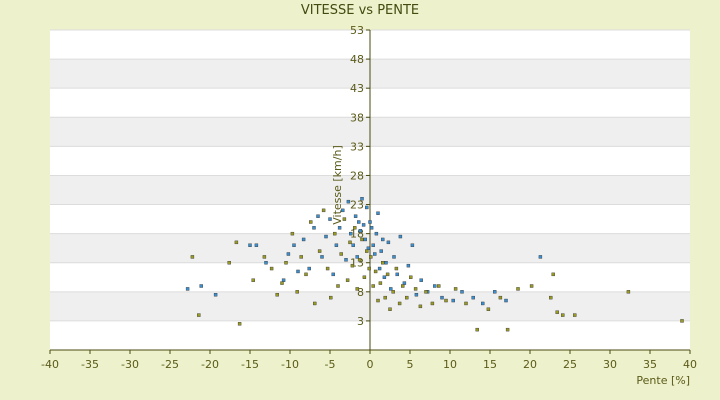 This screenshot has width=720, height=400. Describe the element at coordinates (357, 30) in the screenshot. I see `y-tick-label: 53` at that location.